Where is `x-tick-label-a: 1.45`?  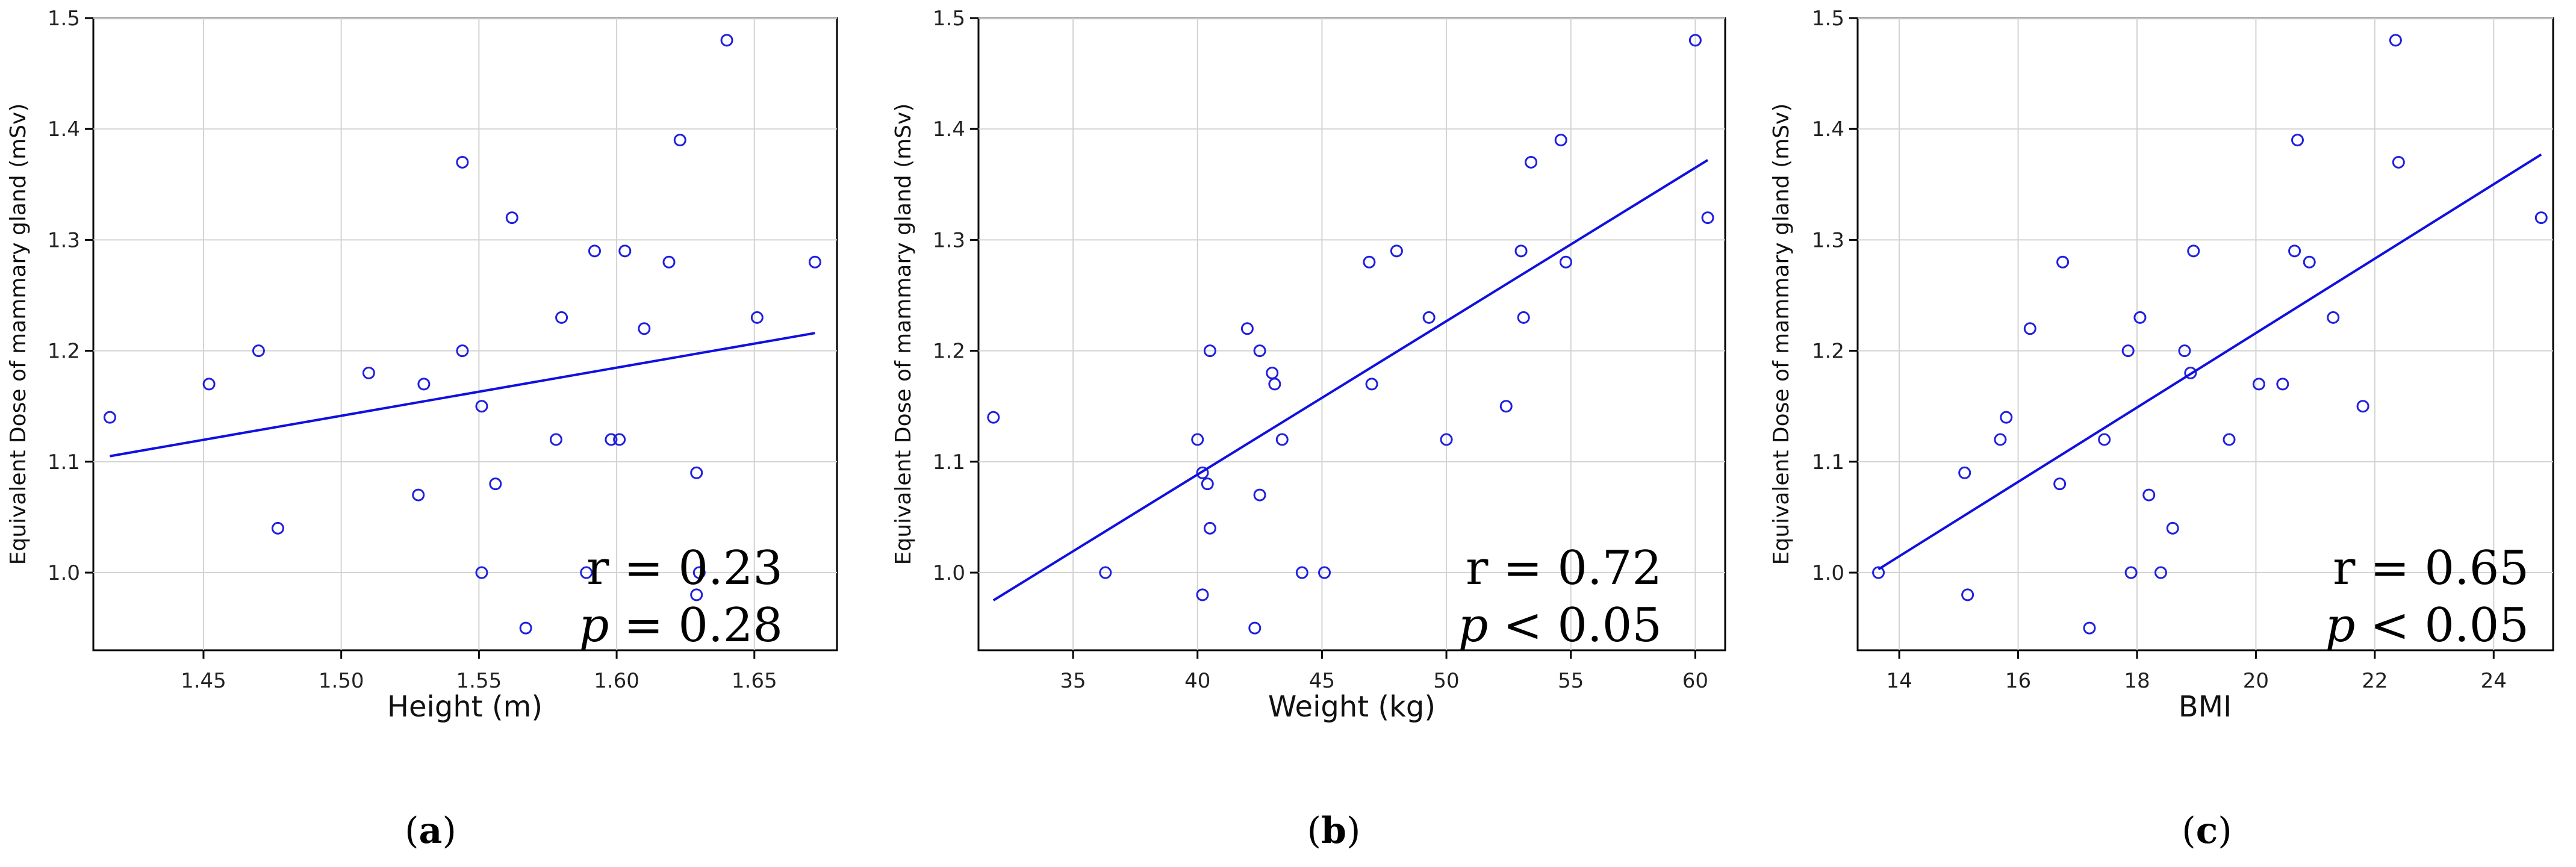 x-tick-label-a: 1.45 is located at coordinates (204, 681).